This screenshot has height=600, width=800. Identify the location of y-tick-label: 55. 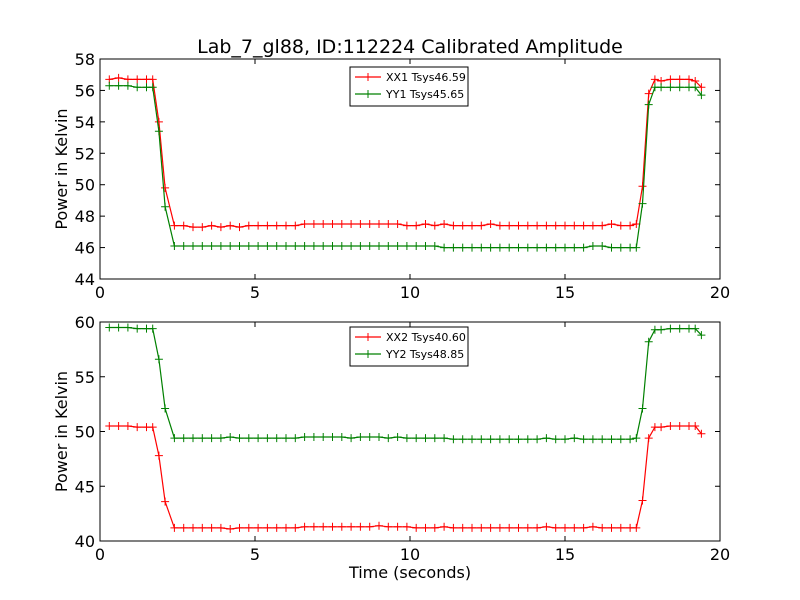
(85, 377).